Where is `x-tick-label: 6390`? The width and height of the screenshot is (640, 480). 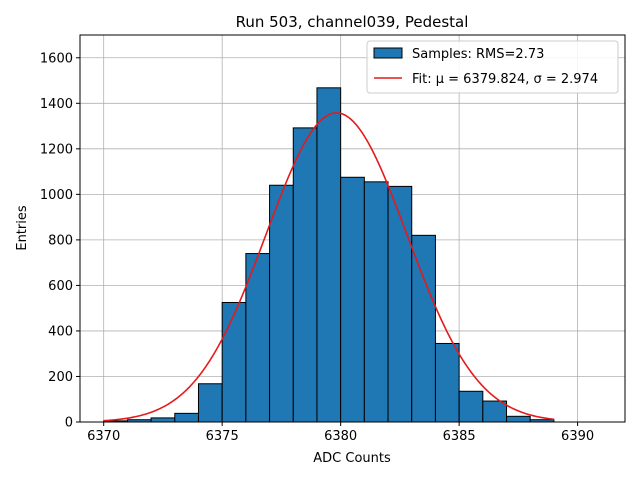
x-tick-label: 6390 is located at coordinates (577, 436).